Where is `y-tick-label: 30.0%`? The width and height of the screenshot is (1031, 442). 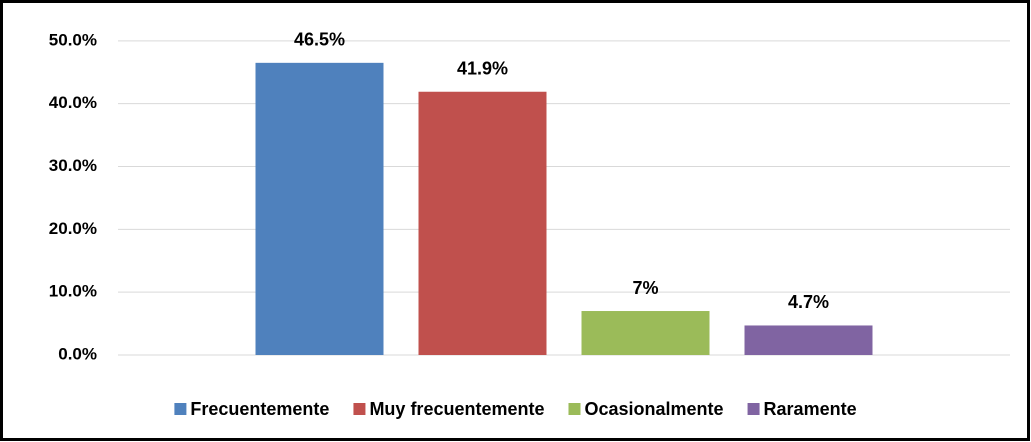
y-tick-label: 30.0% is located at coordinates (73, 165).